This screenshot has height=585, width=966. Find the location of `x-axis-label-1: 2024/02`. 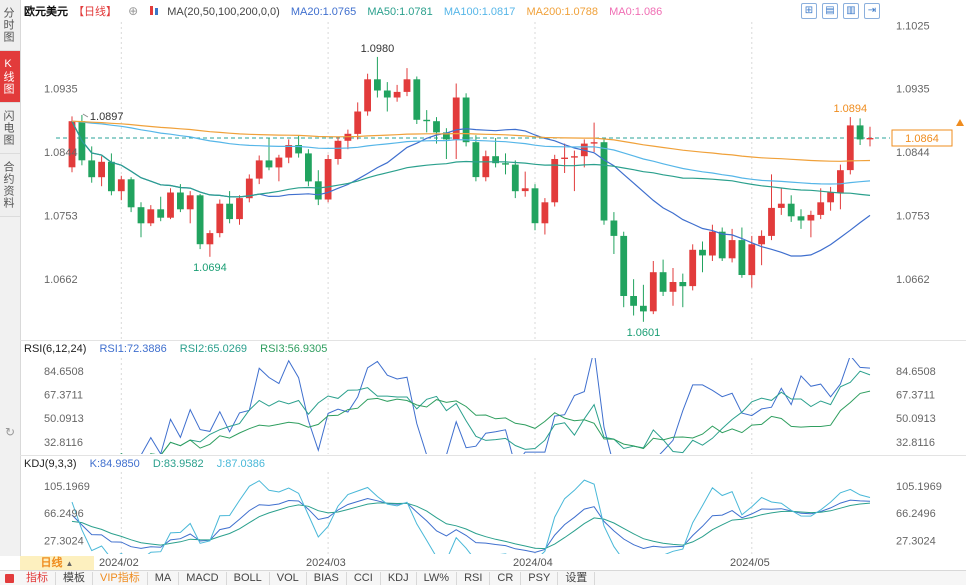

x-axis-label-1: 2024/02 is located at coordinates (119, 563).